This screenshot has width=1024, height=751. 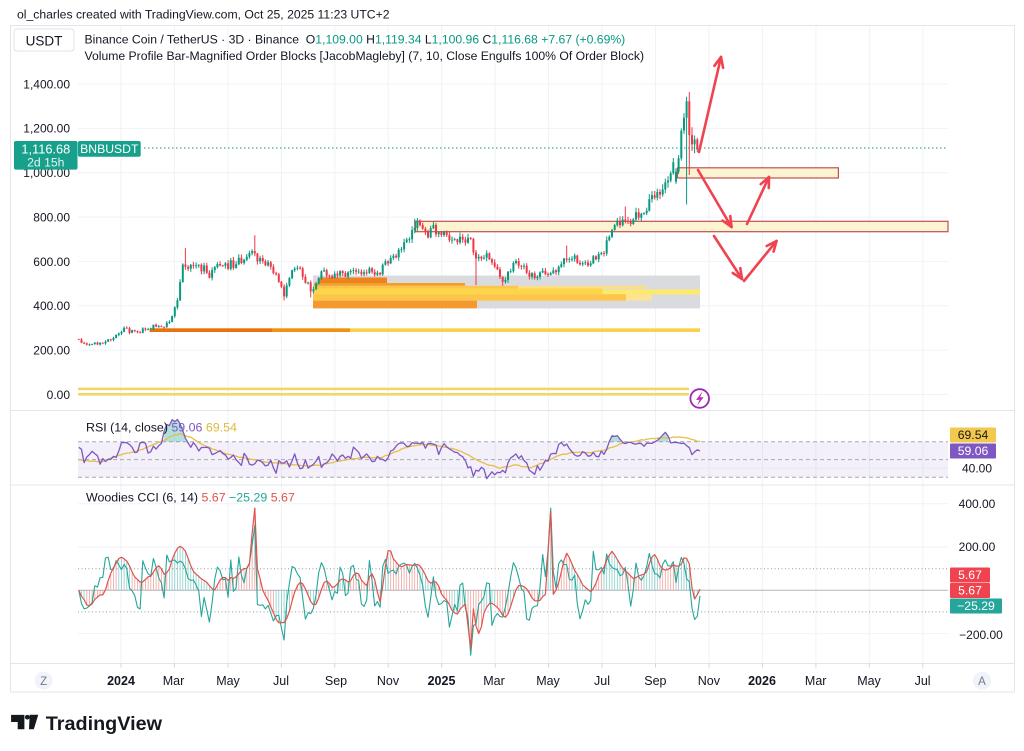 I want to click on svg-text: USDT, so click(x=44, y=41).